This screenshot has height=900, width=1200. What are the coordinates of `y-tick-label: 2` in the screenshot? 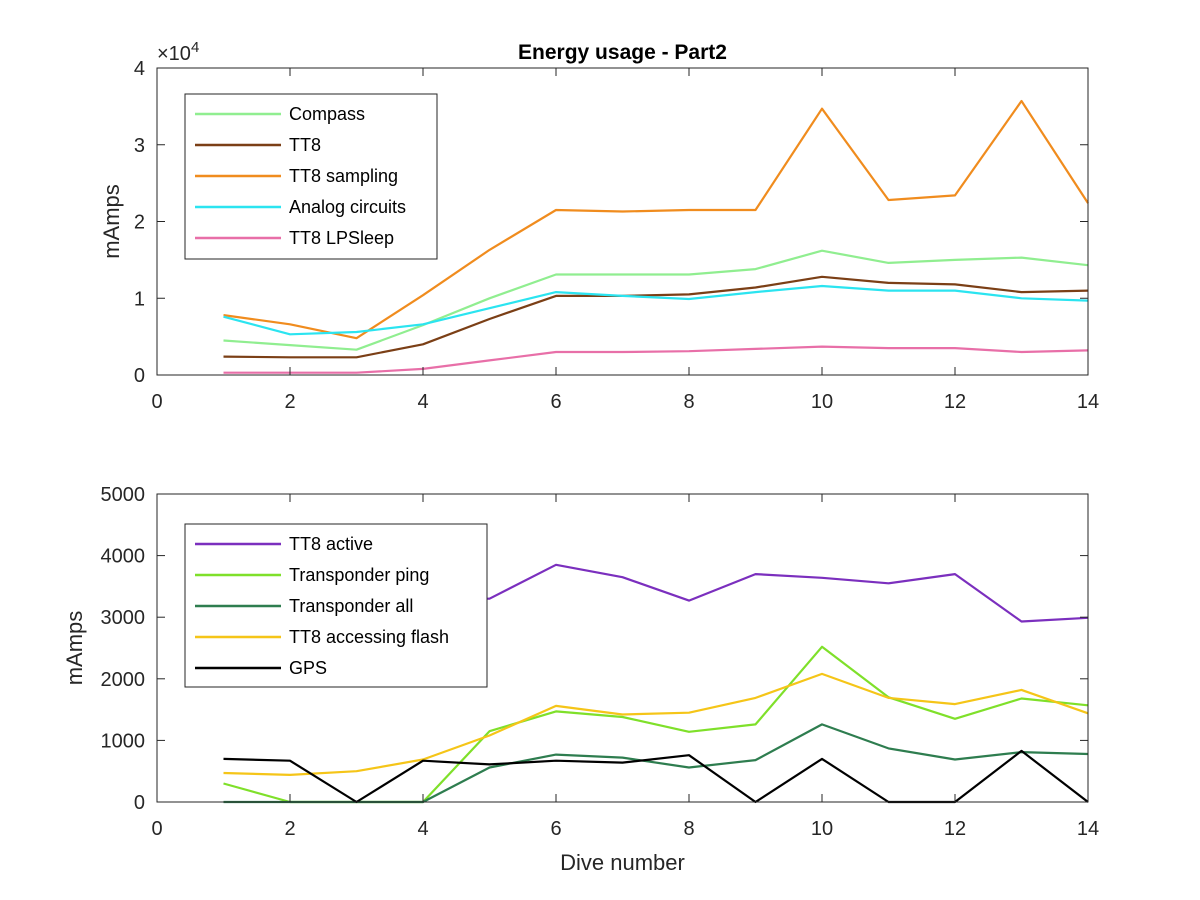 It's located at (139, 223).